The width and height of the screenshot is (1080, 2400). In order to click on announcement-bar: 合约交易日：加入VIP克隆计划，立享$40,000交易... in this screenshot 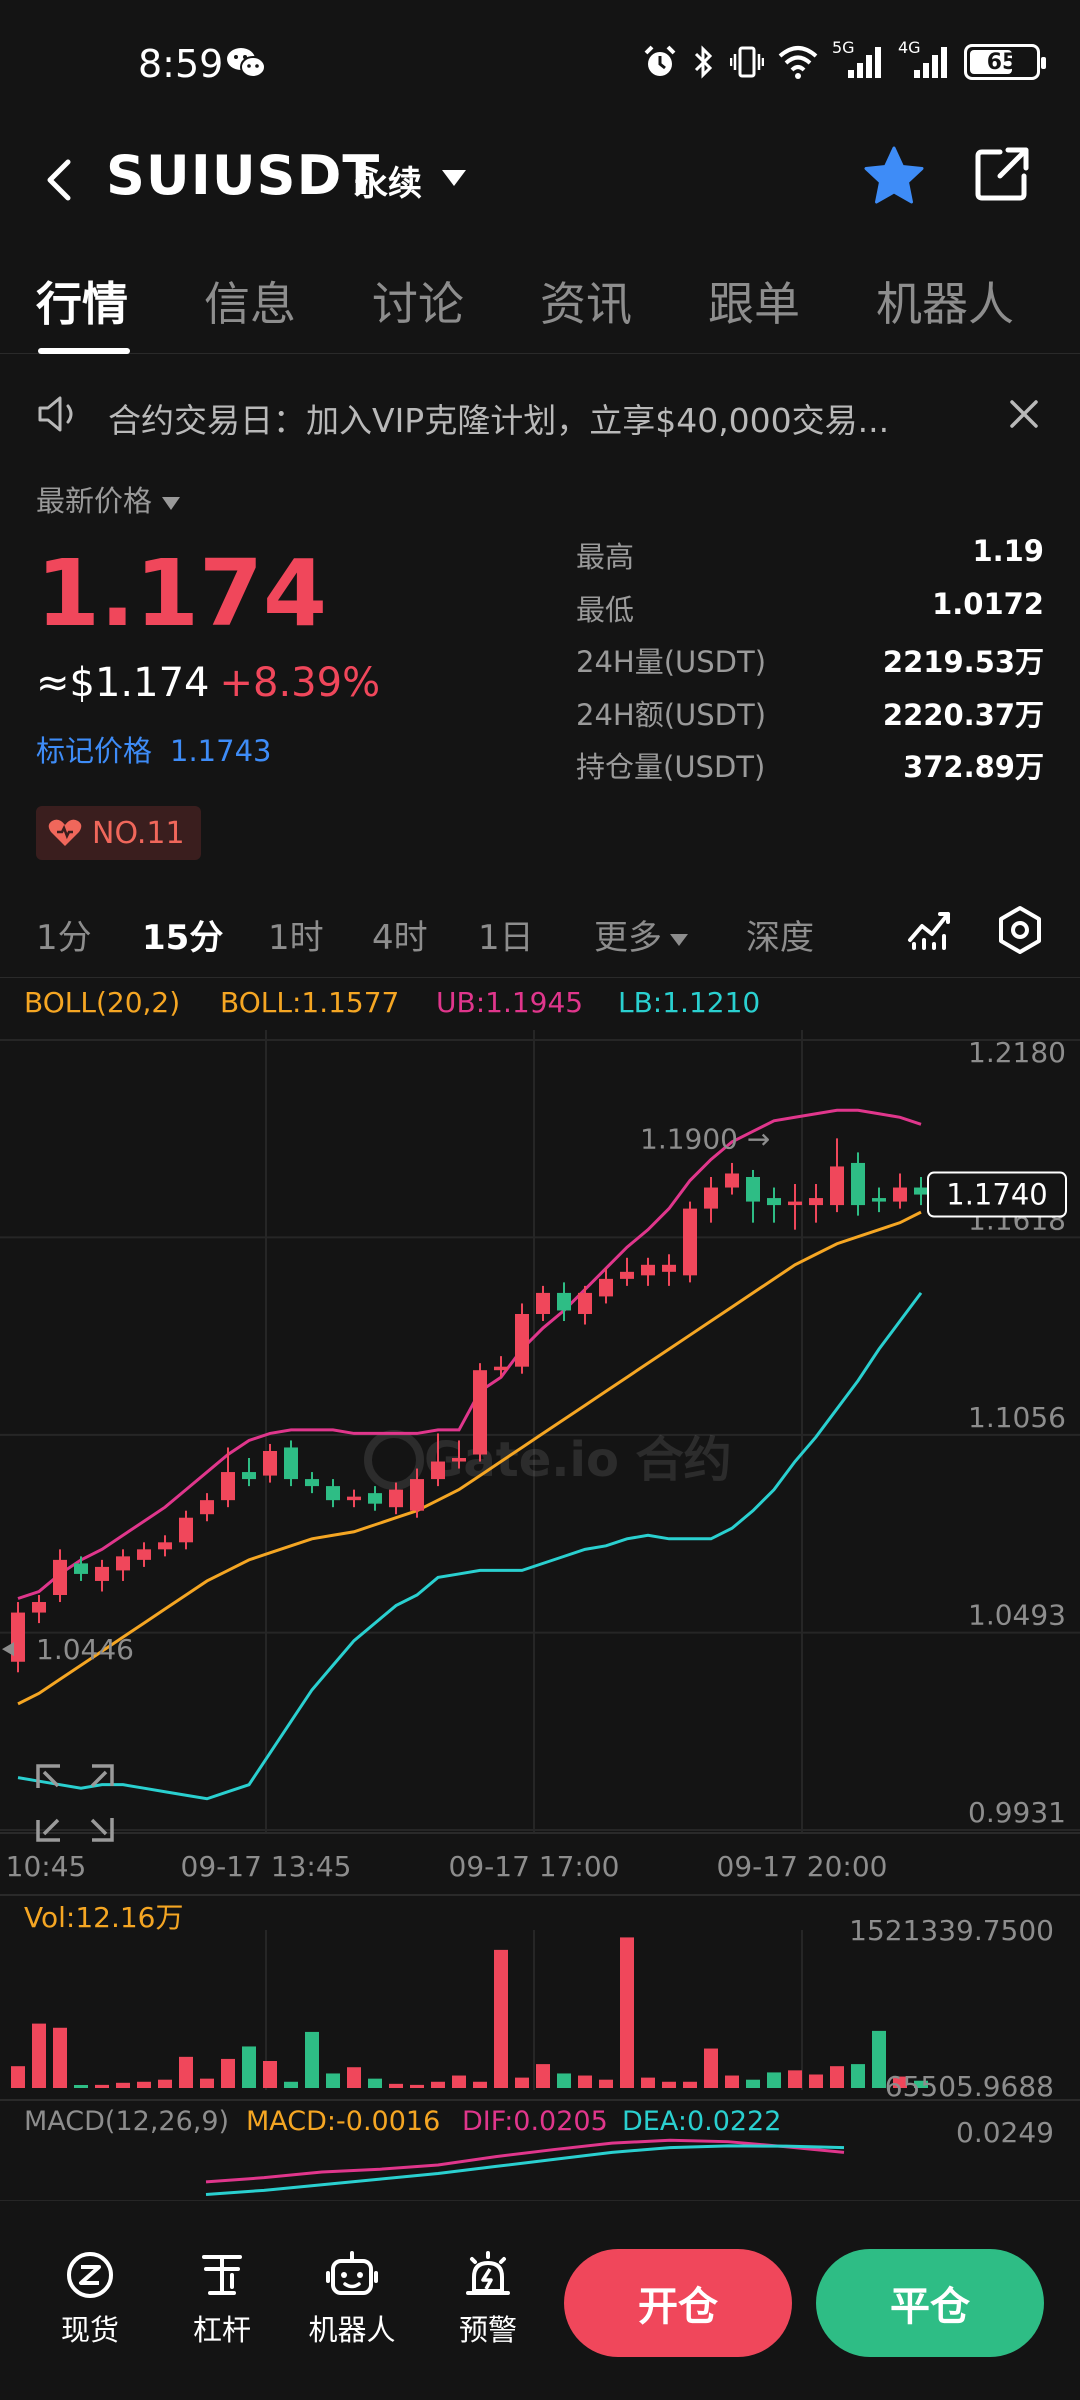, I will do `click(540, 415)`.